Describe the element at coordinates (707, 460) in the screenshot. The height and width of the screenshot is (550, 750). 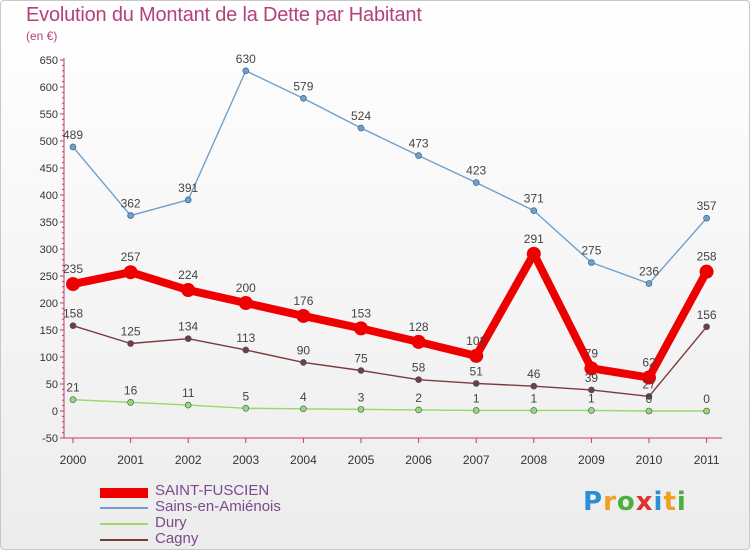
I see `x-tick-label: 2011` at that location.